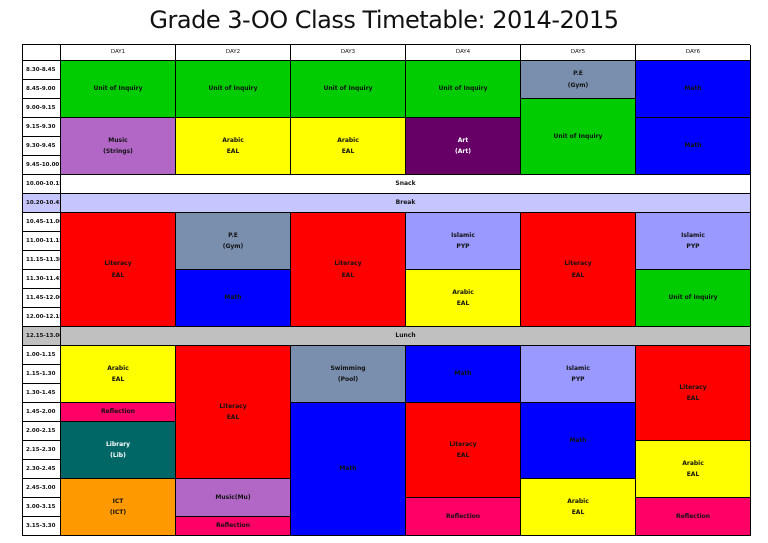 The width and height of the screenshot is (768, 543). I want to click on day-header: DAY2, so click(233, 53).